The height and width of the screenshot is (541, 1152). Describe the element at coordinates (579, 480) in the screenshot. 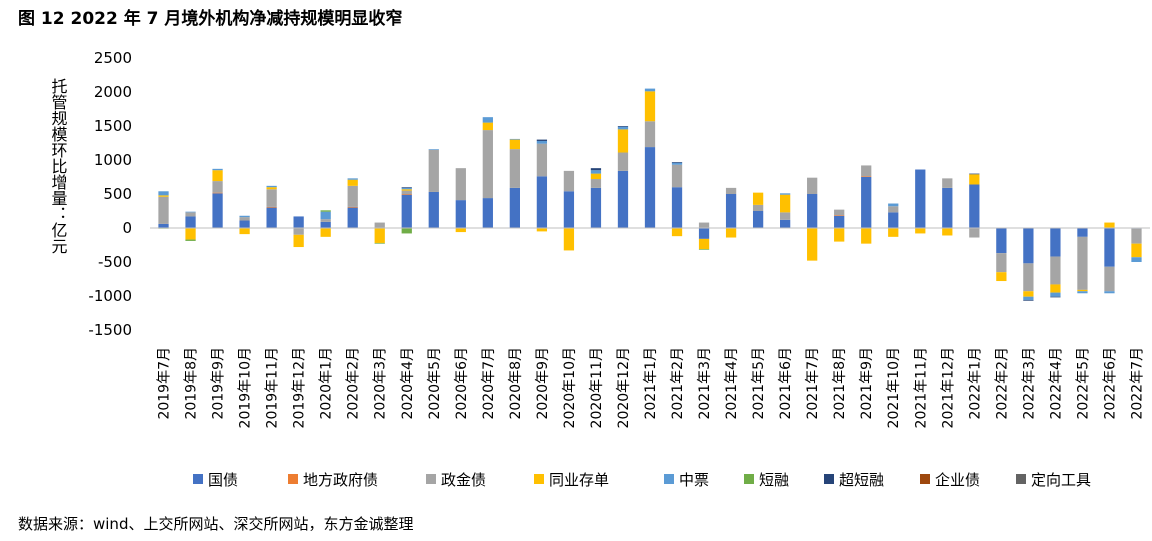

I see `legend-label: 同业存单` at that location.